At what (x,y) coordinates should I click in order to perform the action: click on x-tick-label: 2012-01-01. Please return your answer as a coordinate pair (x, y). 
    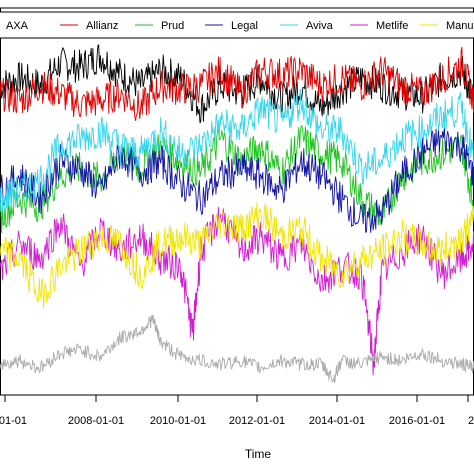
    Looking at the image, I should click on (257, 421).